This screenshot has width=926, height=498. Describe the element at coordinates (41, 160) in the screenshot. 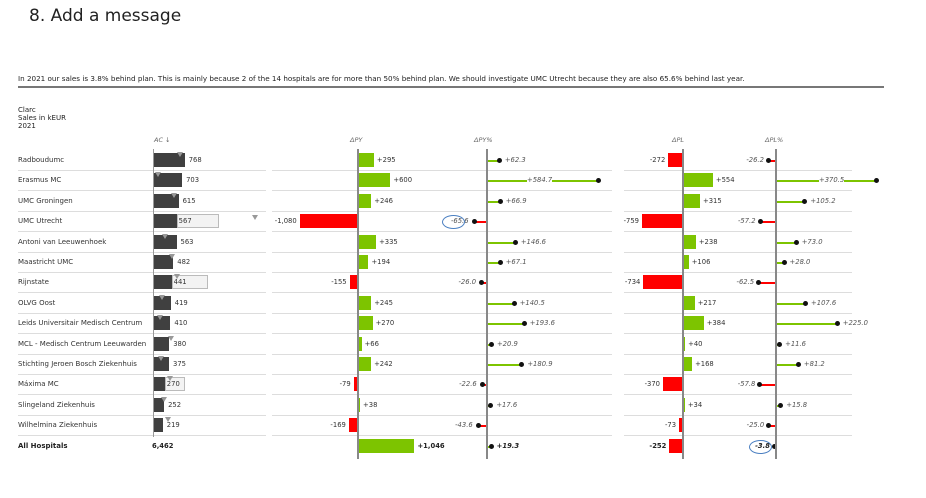

I see `row-label: Radboudumc` at that location.